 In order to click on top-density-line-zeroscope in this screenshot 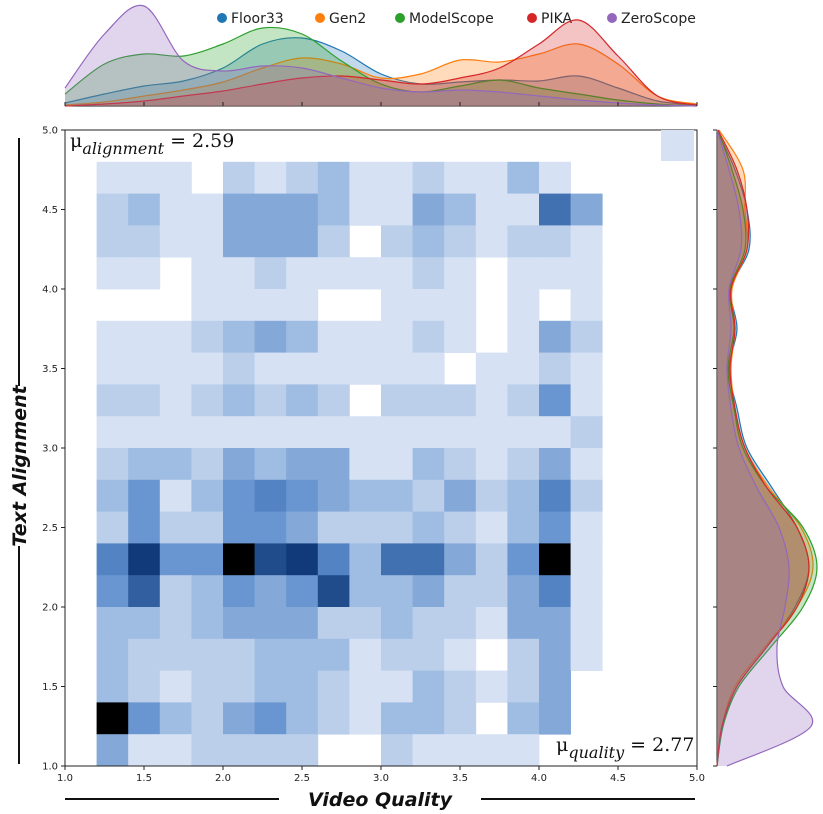, I will do `click(381, 55)`.